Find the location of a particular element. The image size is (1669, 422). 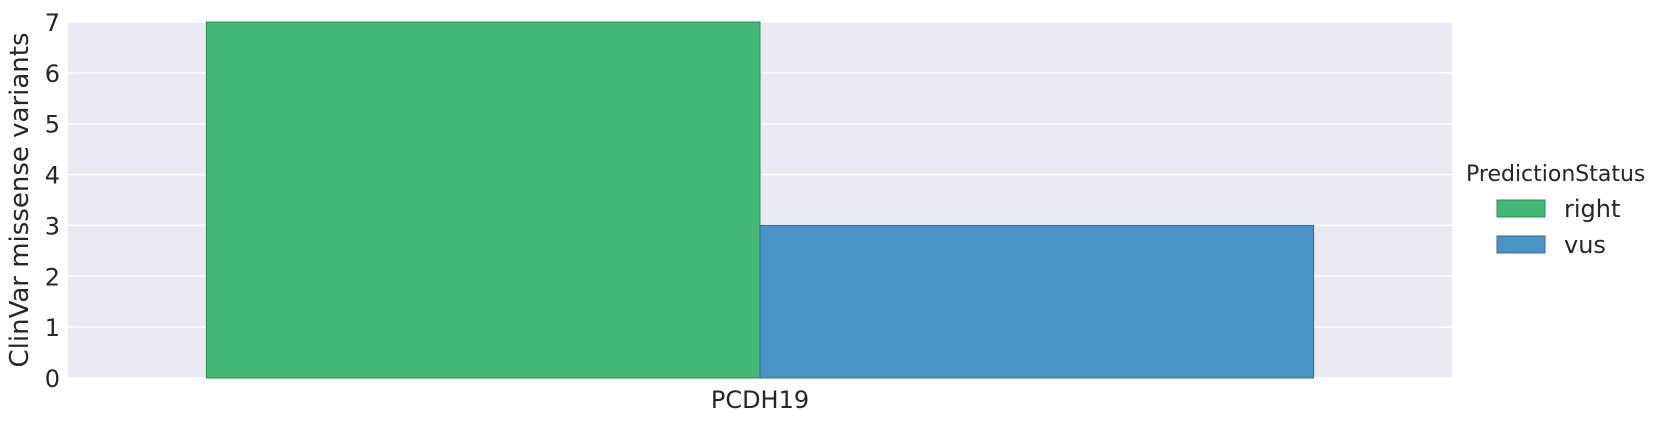

legend: PredictionStatus right vus is located at coordinates (1555, 210).